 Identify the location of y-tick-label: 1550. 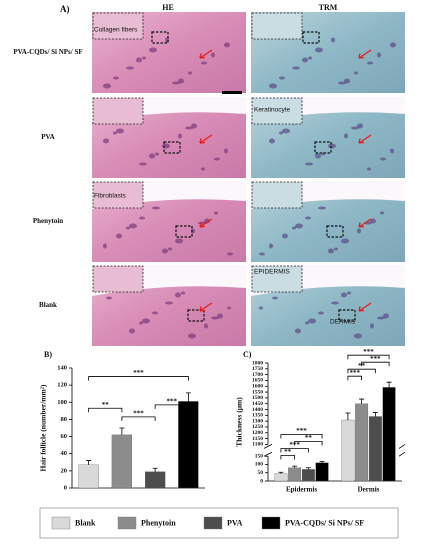
(257, 392).